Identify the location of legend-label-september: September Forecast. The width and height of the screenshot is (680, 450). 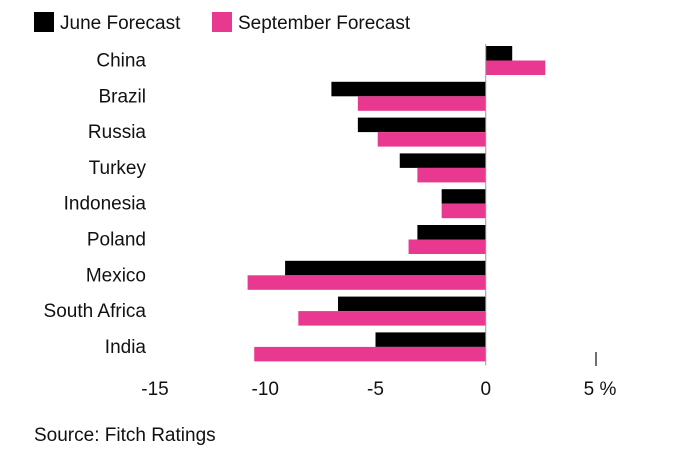
(324, 23).